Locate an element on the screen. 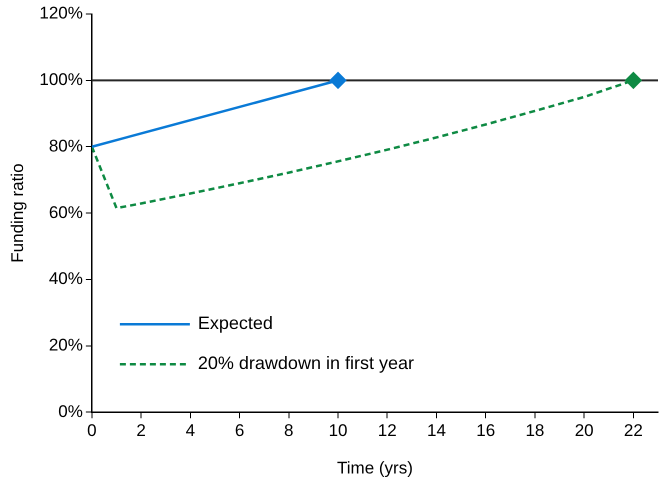  x-tick-label: 12 is located at coordinates (387, 430).